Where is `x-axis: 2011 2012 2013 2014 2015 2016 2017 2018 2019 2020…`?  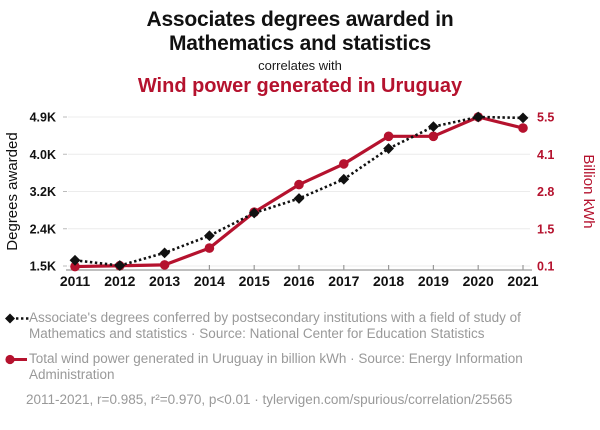 x-axis: 2011 2012 2013 2014 2015 2016 2017 2018 2019 2020… is located at coordinates (299, 276).